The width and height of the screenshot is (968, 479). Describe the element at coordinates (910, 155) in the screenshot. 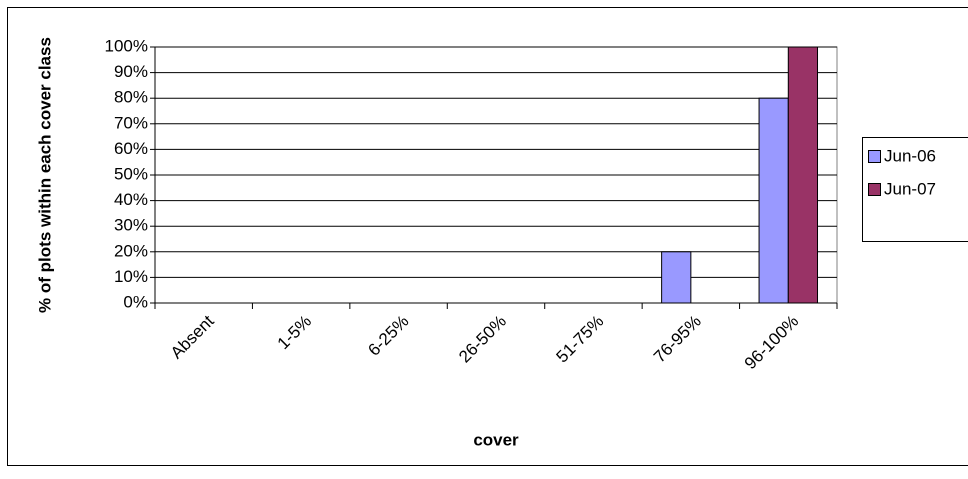

I see `legend-label: Jun-06` at that location.